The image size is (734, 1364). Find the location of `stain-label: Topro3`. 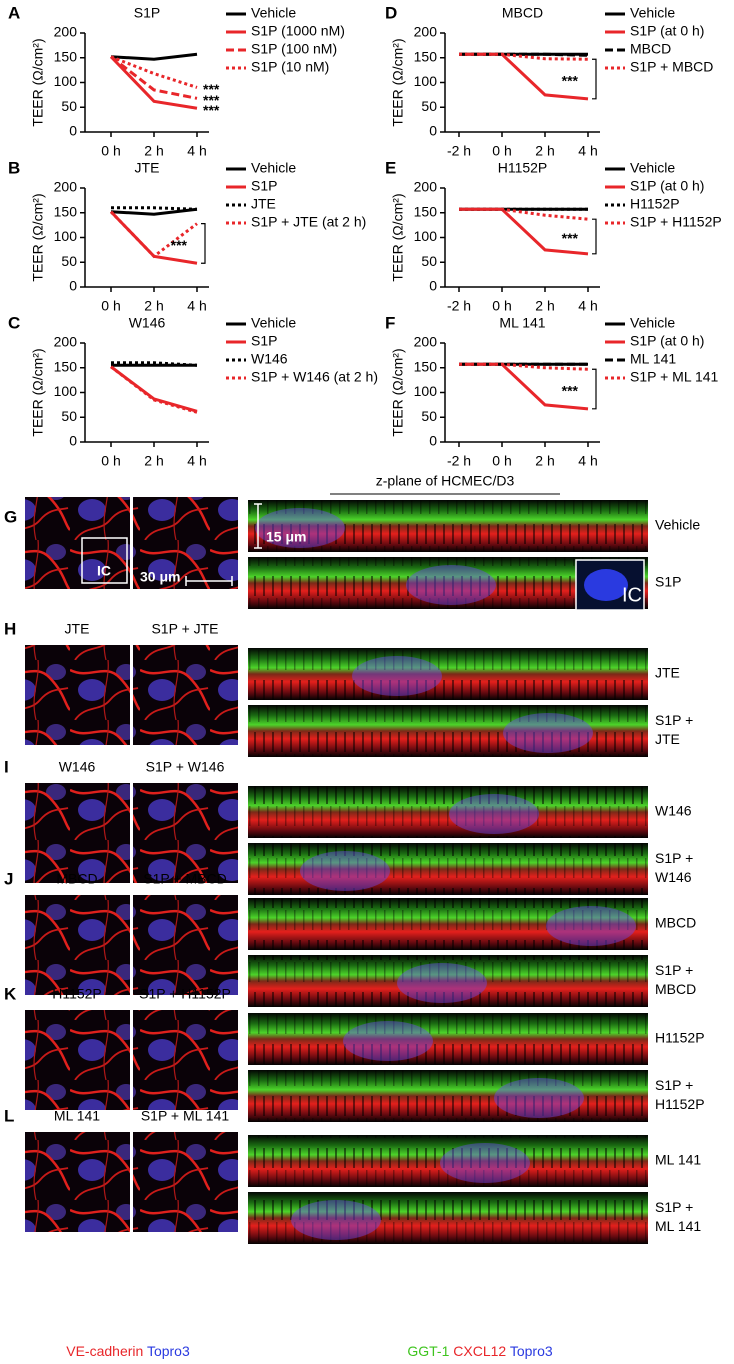

stain-label: Topro3 is located at coordinates (531, 1351).